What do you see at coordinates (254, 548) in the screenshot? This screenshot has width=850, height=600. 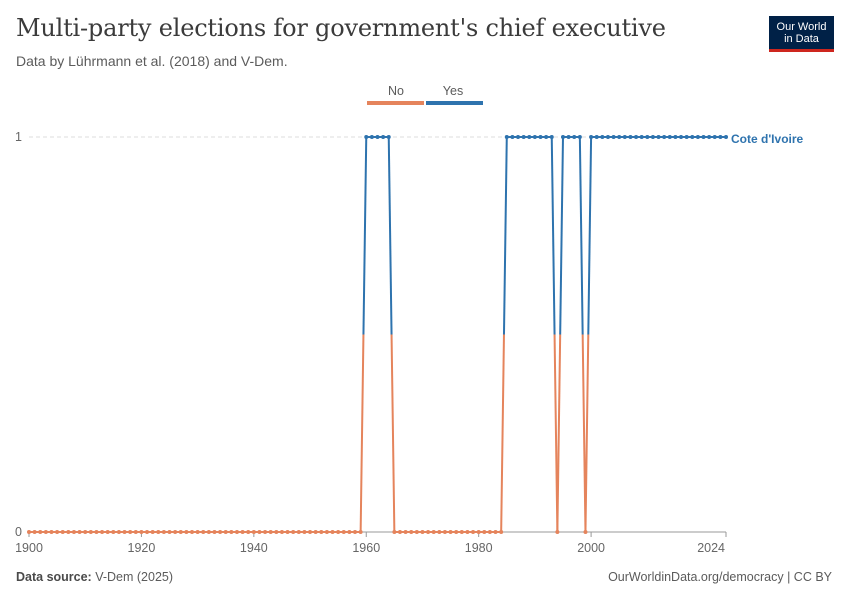 I see `x-tick-label-1940: 1940` at bounding box center [254, 548].